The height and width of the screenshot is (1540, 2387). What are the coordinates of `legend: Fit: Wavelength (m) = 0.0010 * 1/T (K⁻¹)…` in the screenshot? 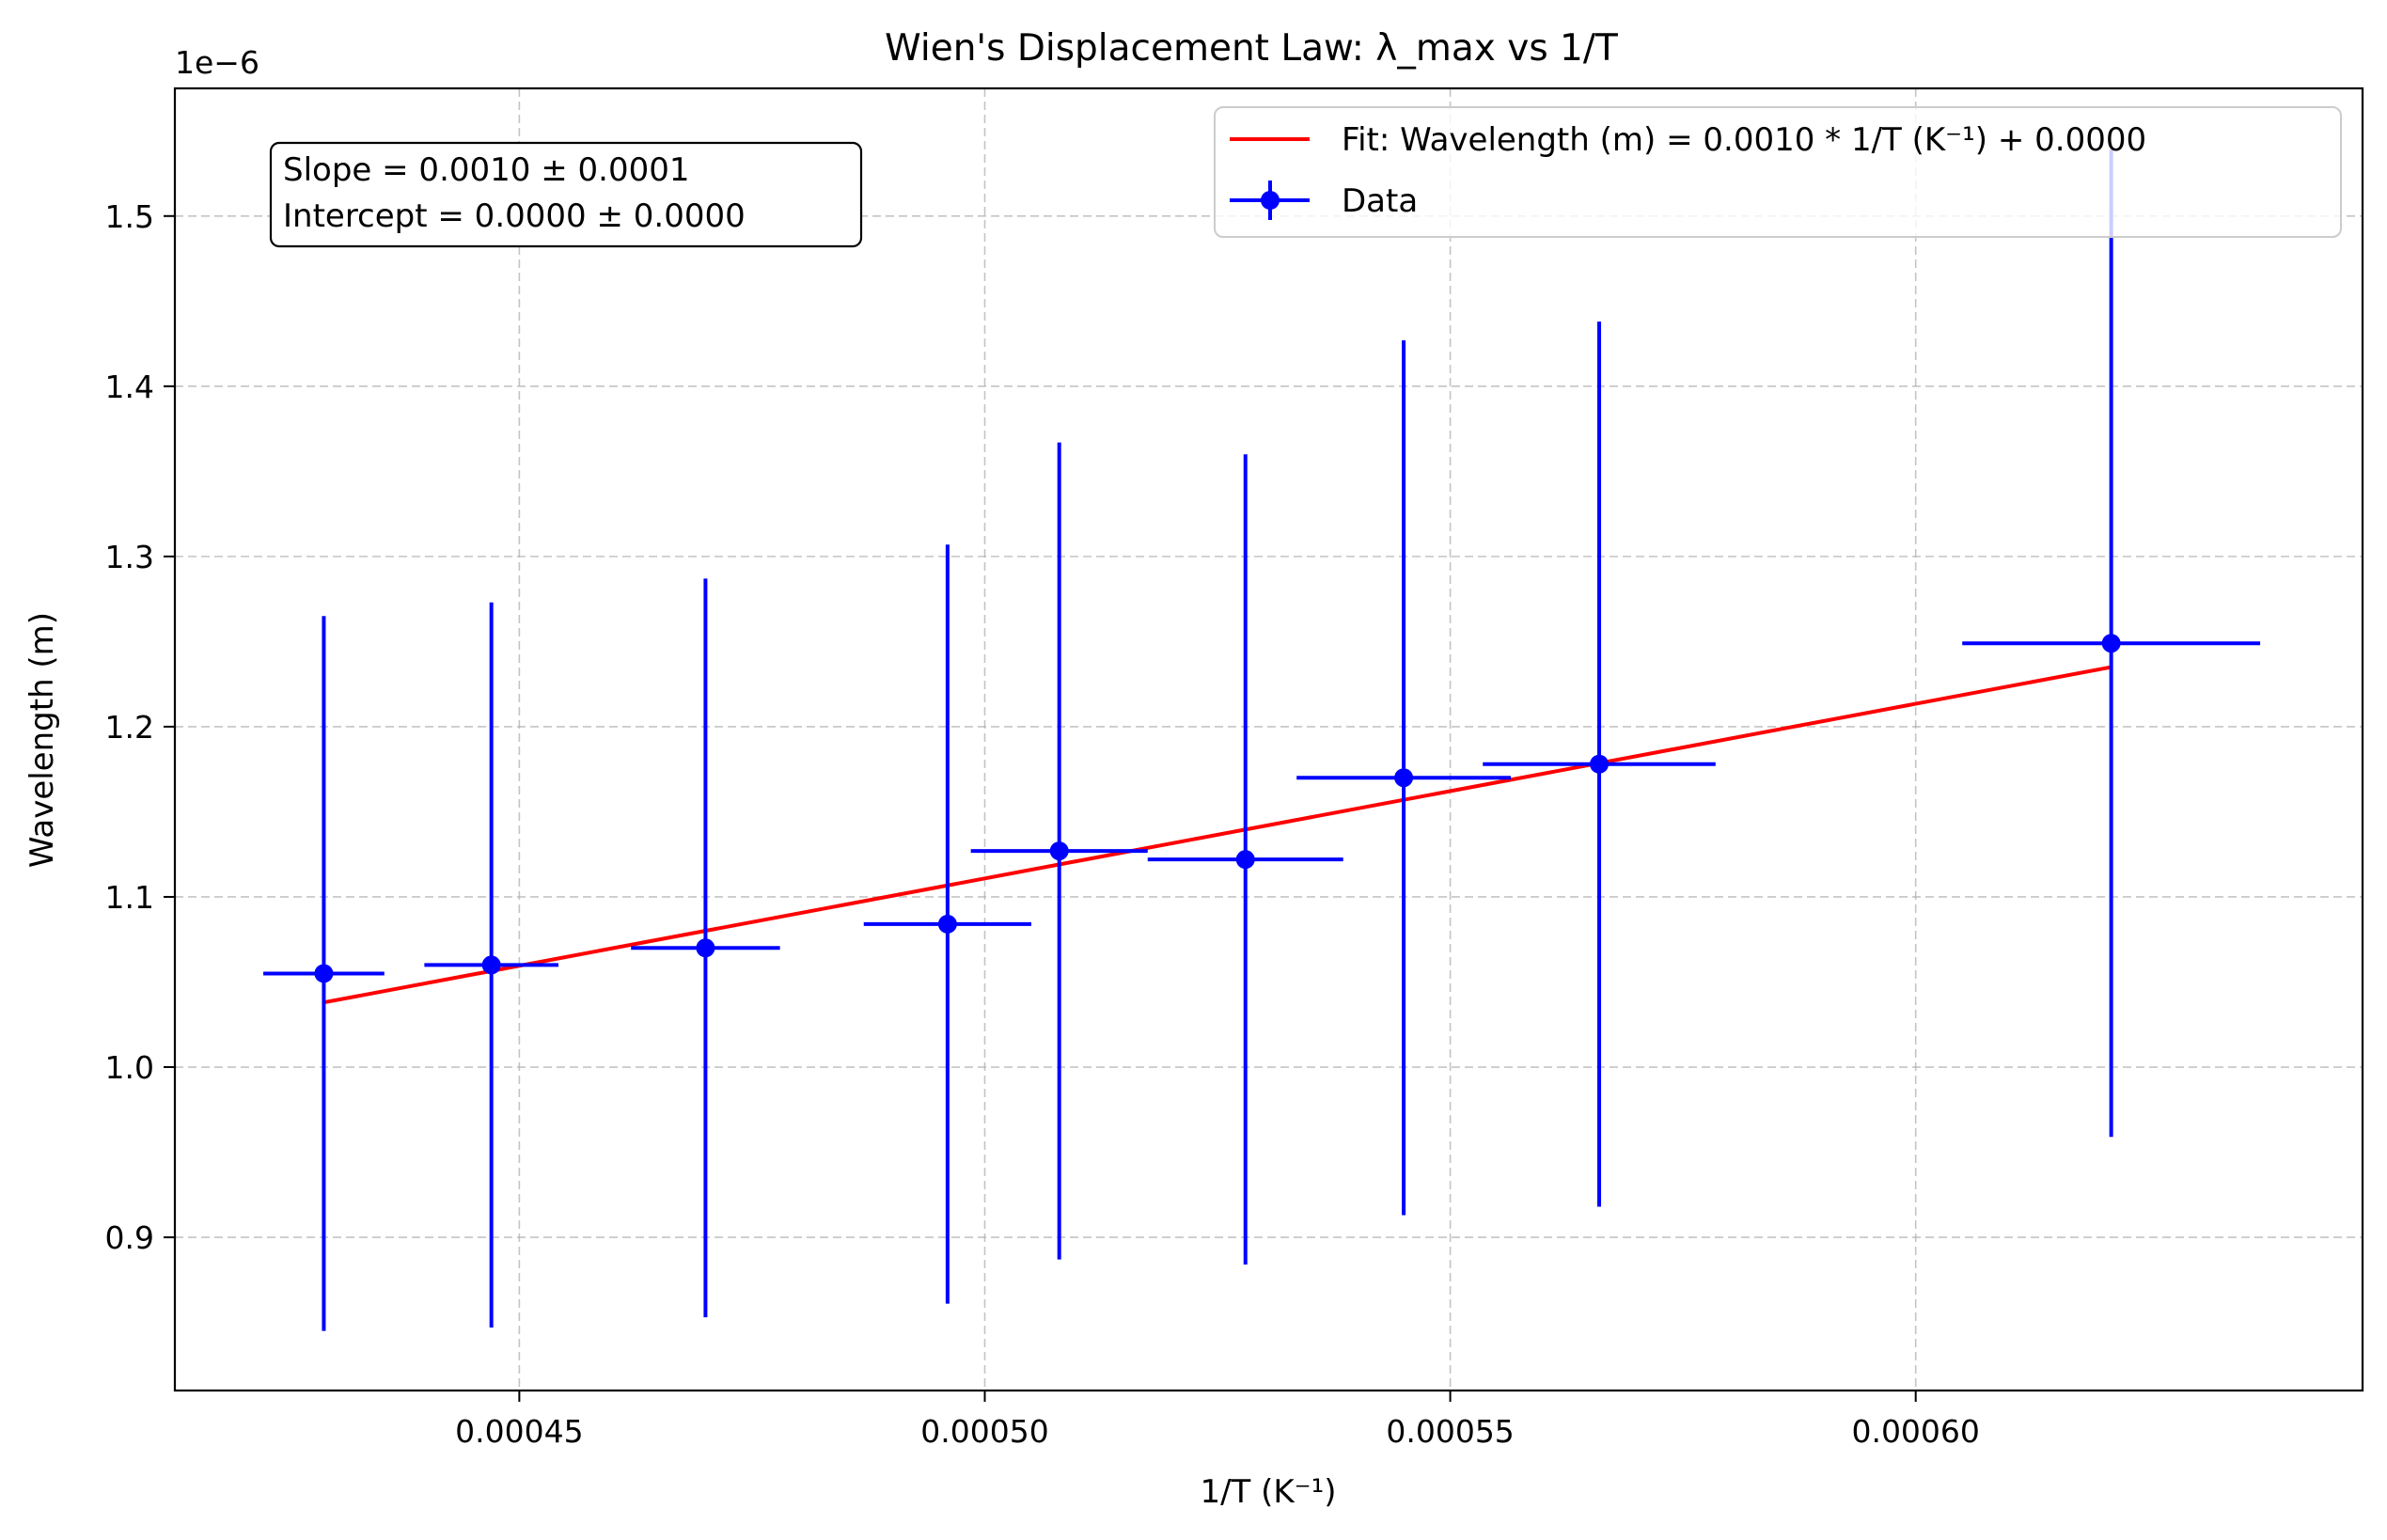 It's located at (1778, 172).